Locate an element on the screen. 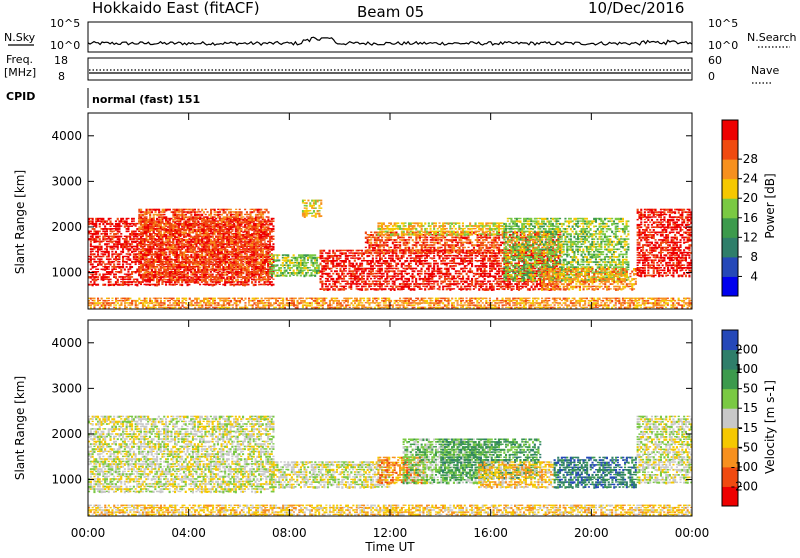  date-label: 10/Dec/2016 is located at coordinates (636, 8).